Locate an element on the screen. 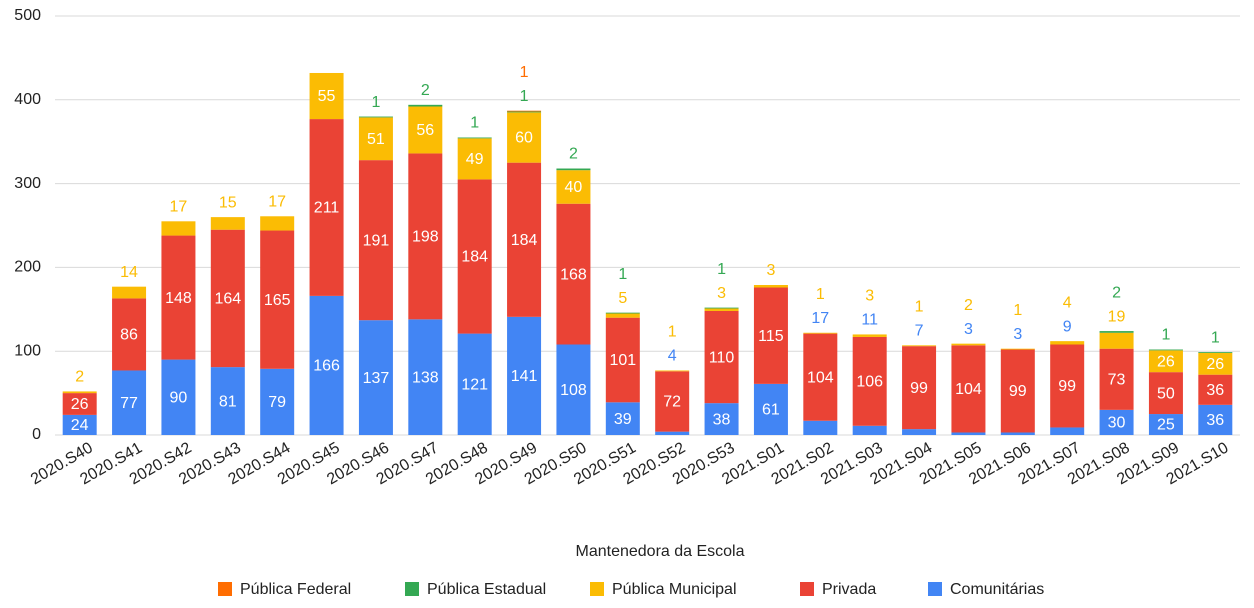 This screenshot has width=1254, height=608. data-label: 90 is located at coordinates (179, 398).